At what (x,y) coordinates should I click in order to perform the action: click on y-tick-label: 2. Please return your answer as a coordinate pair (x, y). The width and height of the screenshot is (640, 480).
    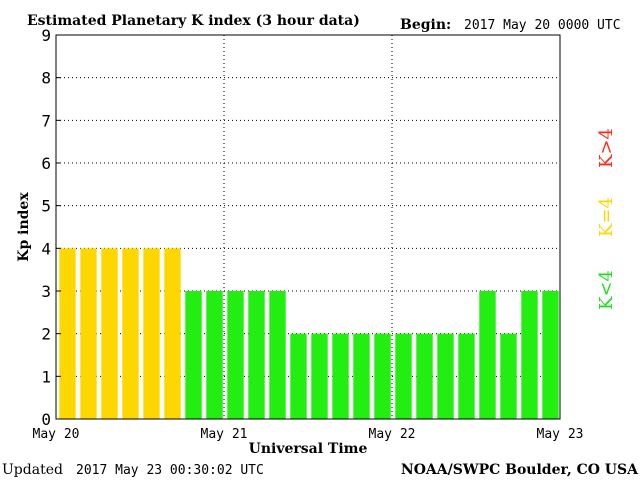
    Looking at the image, I should click on (46, 334).